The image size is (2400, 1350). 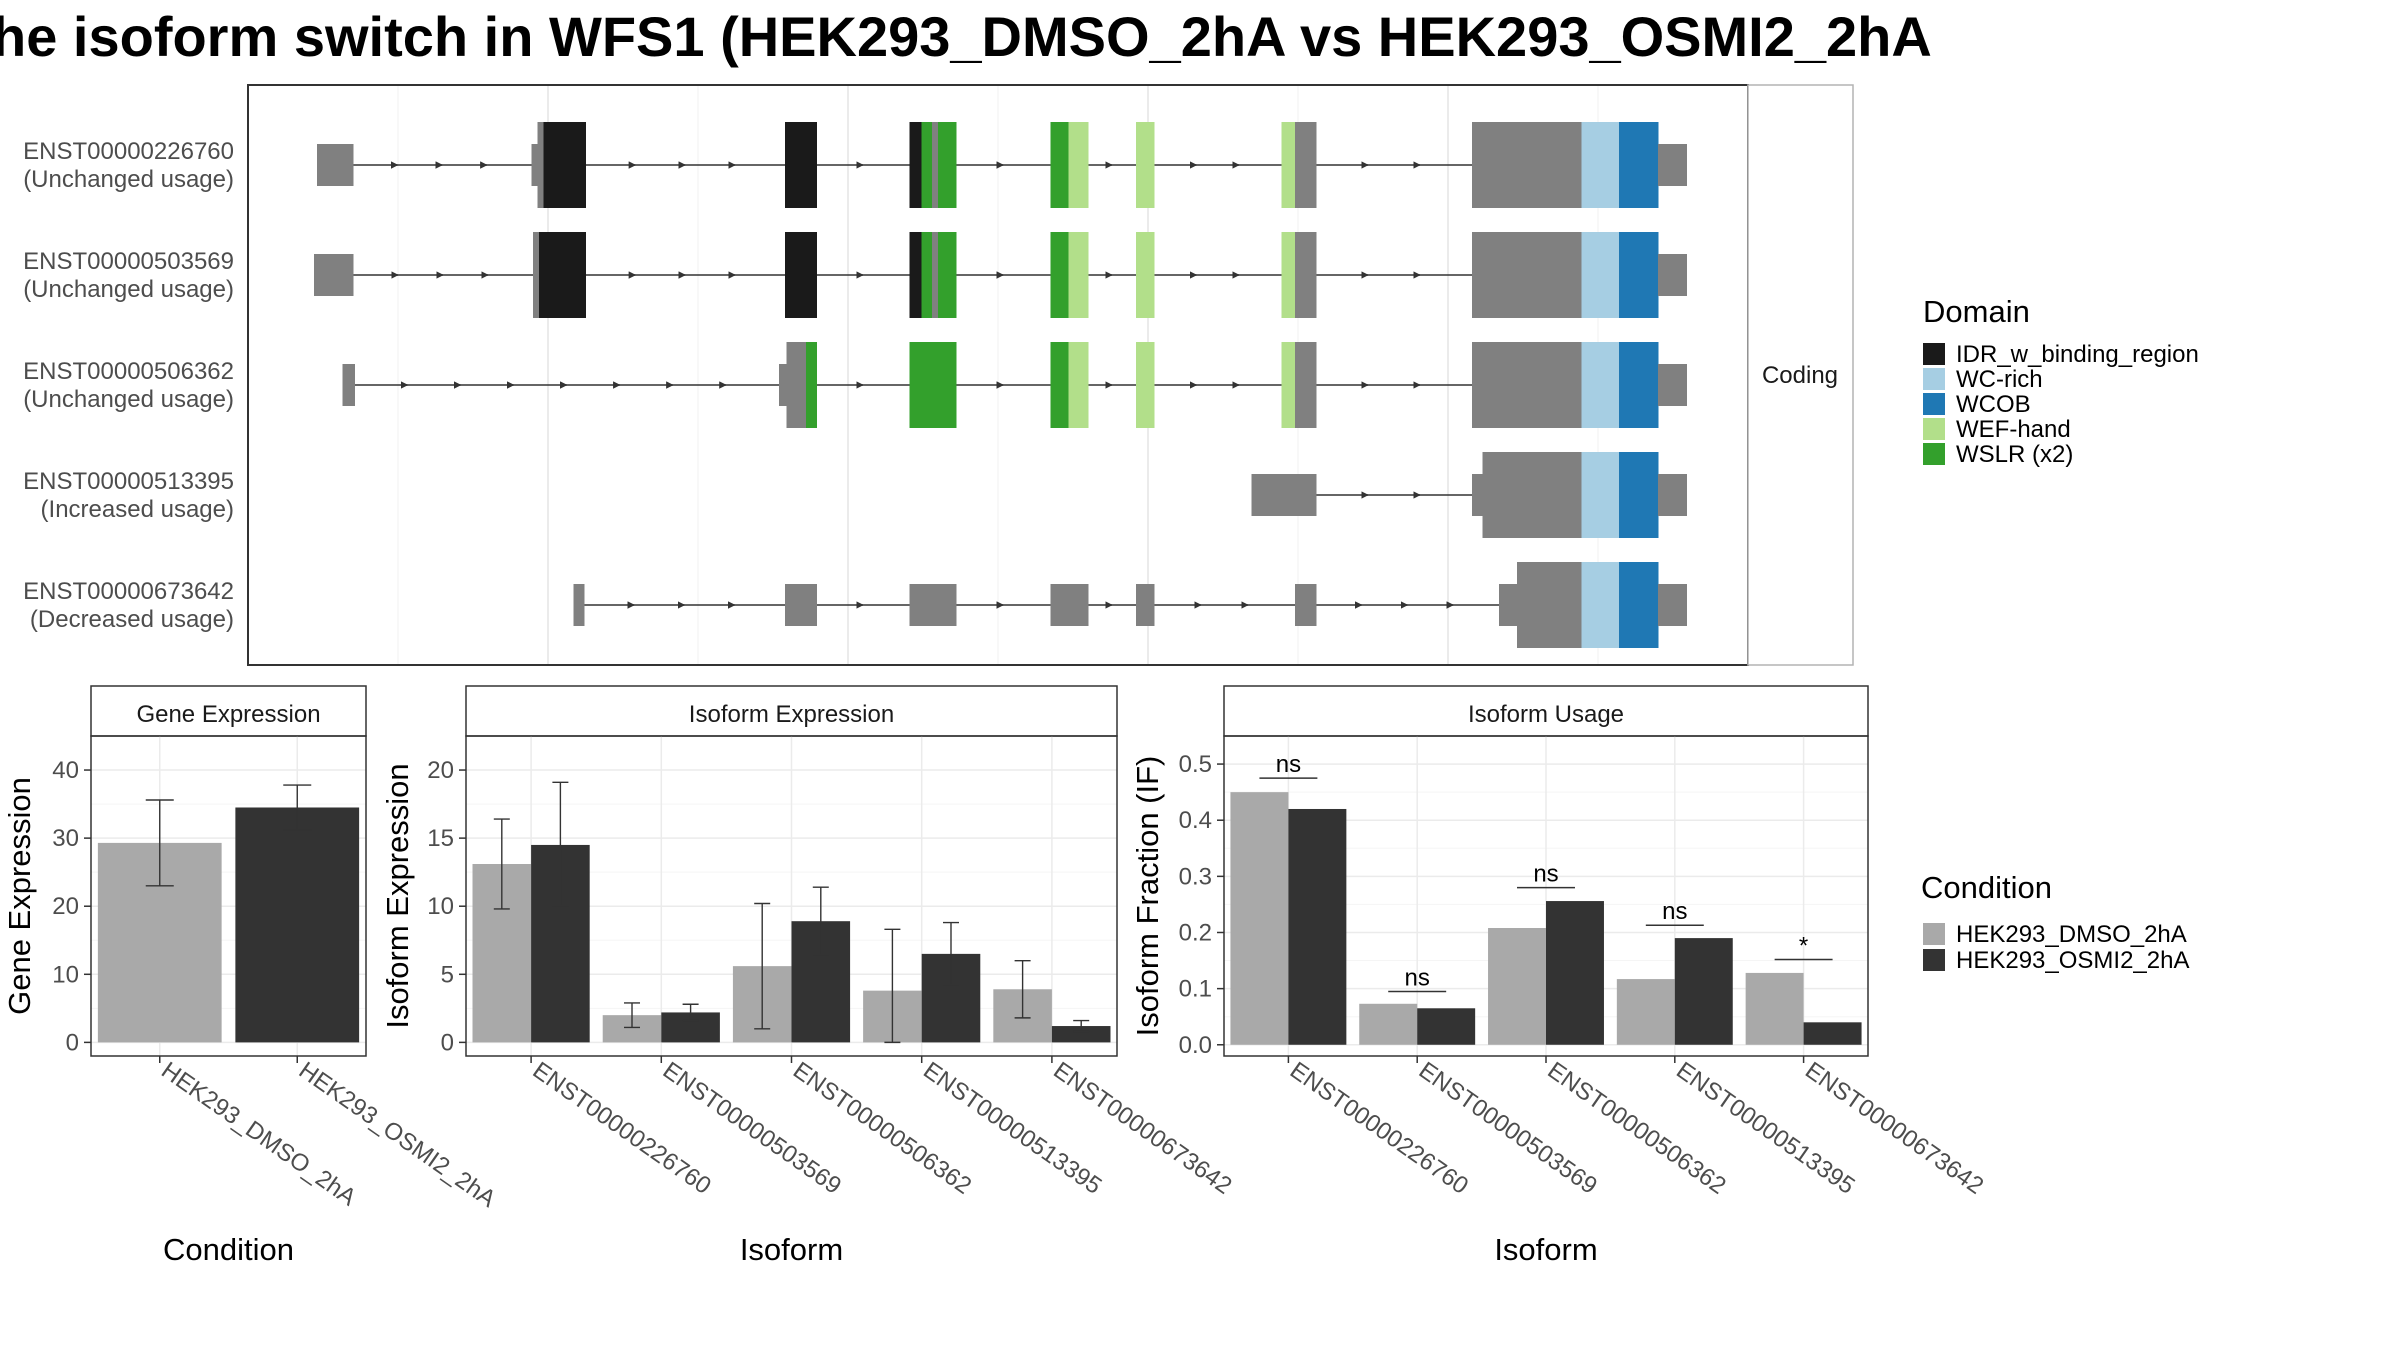 I want to click on coding-facet-strip, so click(x=1800, y=375).